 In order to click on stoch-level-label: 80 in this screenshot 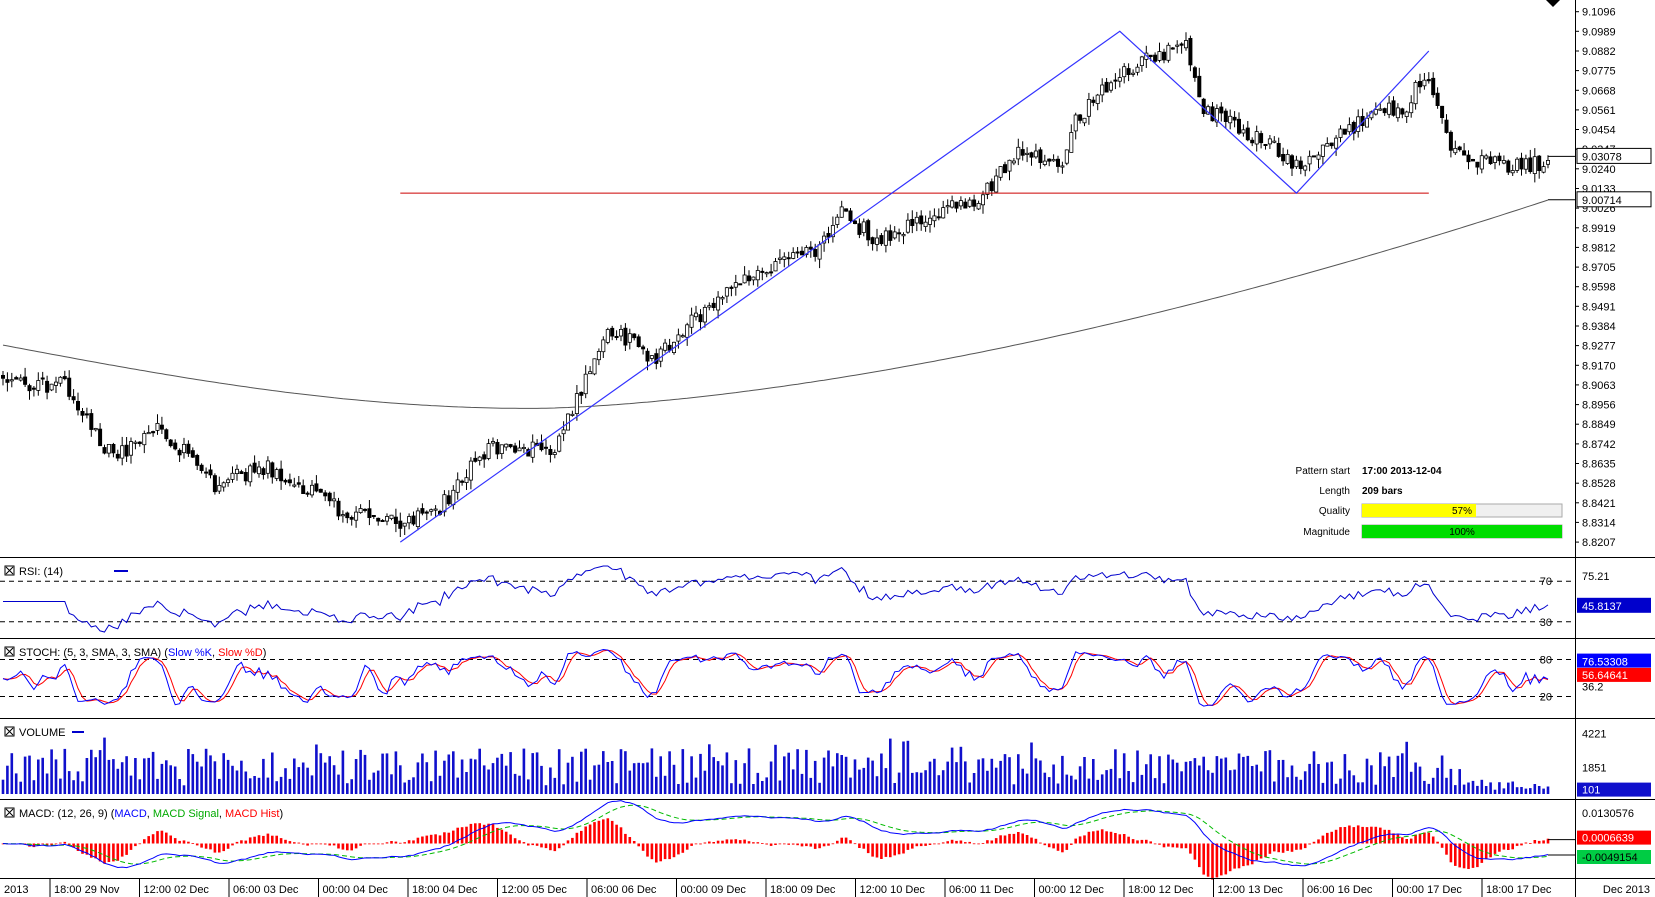, I will do `click(1546, 661)`.